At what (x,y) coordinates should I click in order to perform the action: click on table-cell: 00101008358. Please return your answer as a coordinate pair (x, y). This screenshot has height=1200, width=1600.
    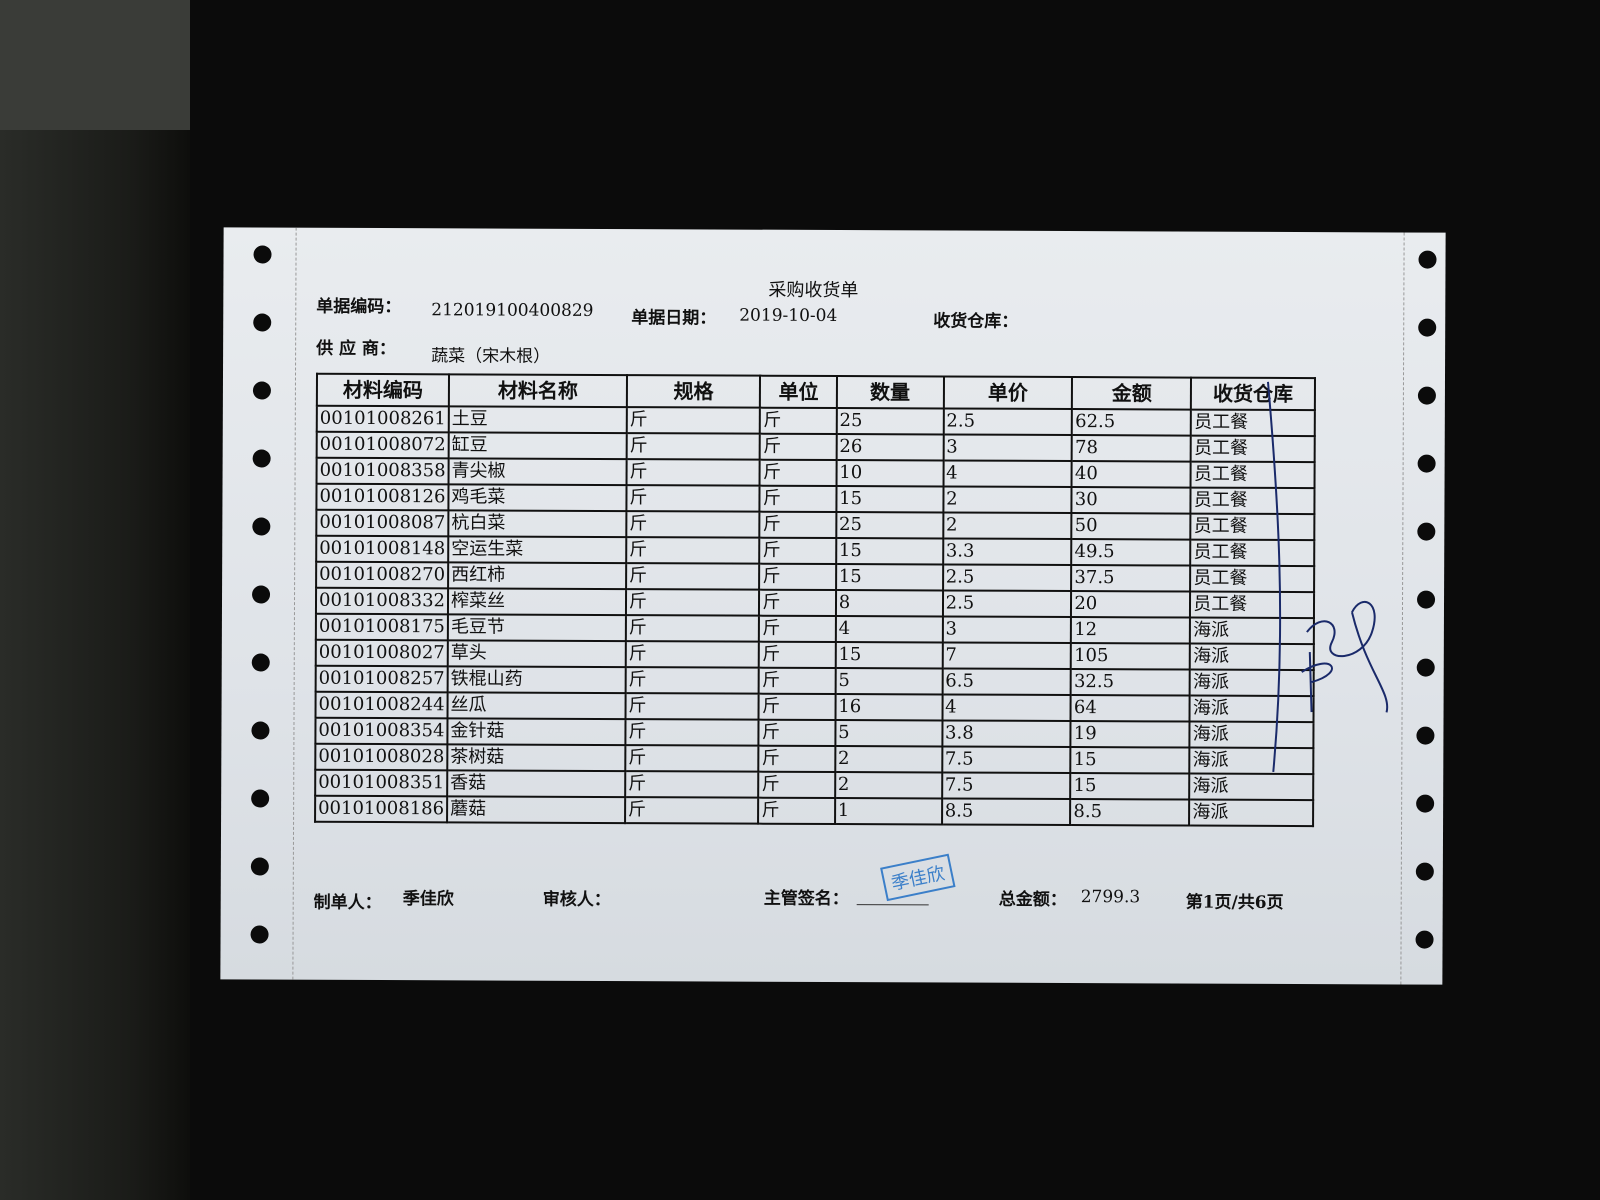
    Looking at the image, I should click on (382, 471).